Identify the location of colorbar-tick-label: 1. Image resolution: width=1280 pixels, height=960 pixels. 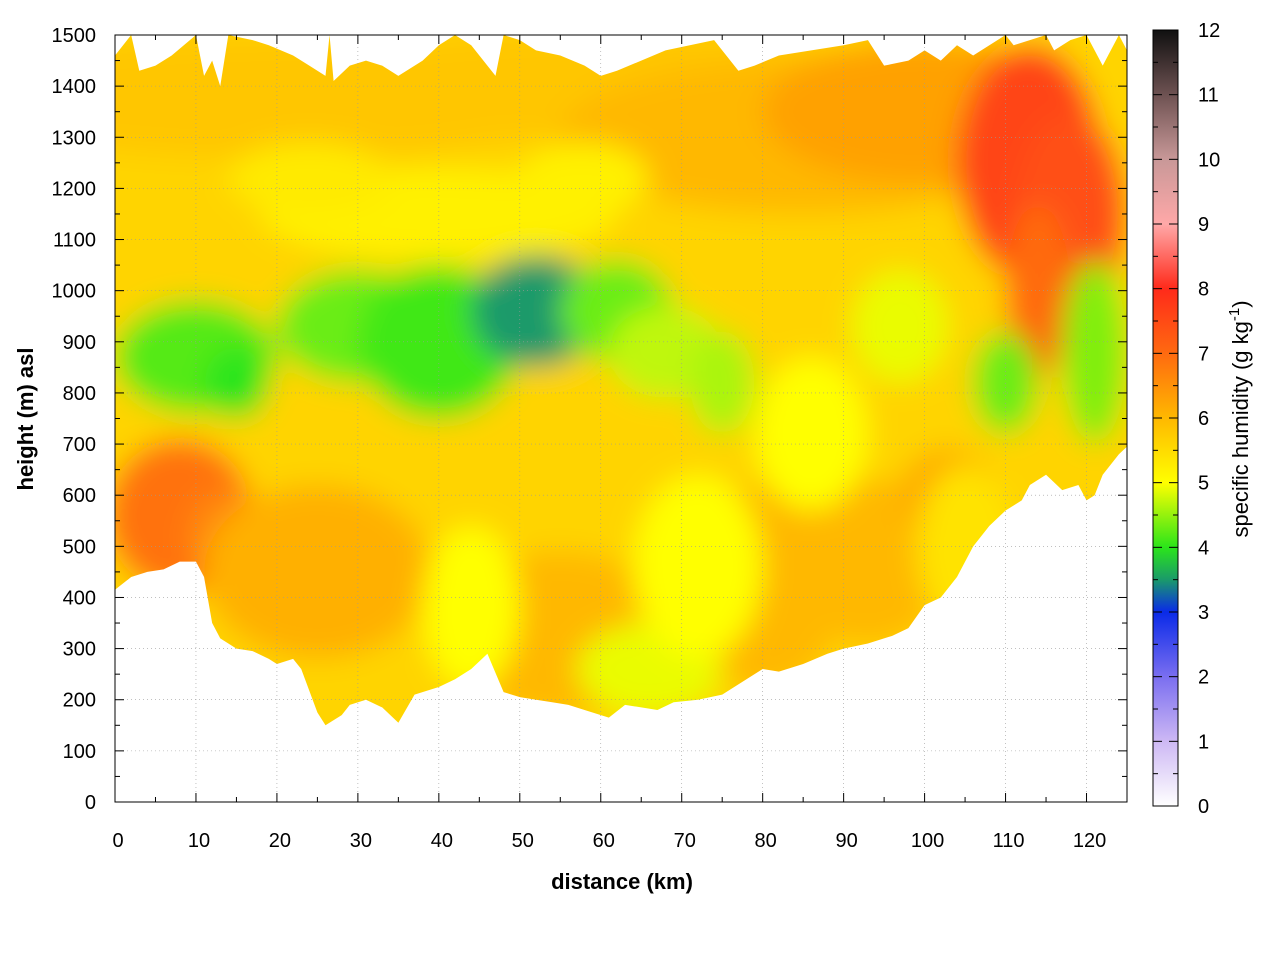
(1203, 742).